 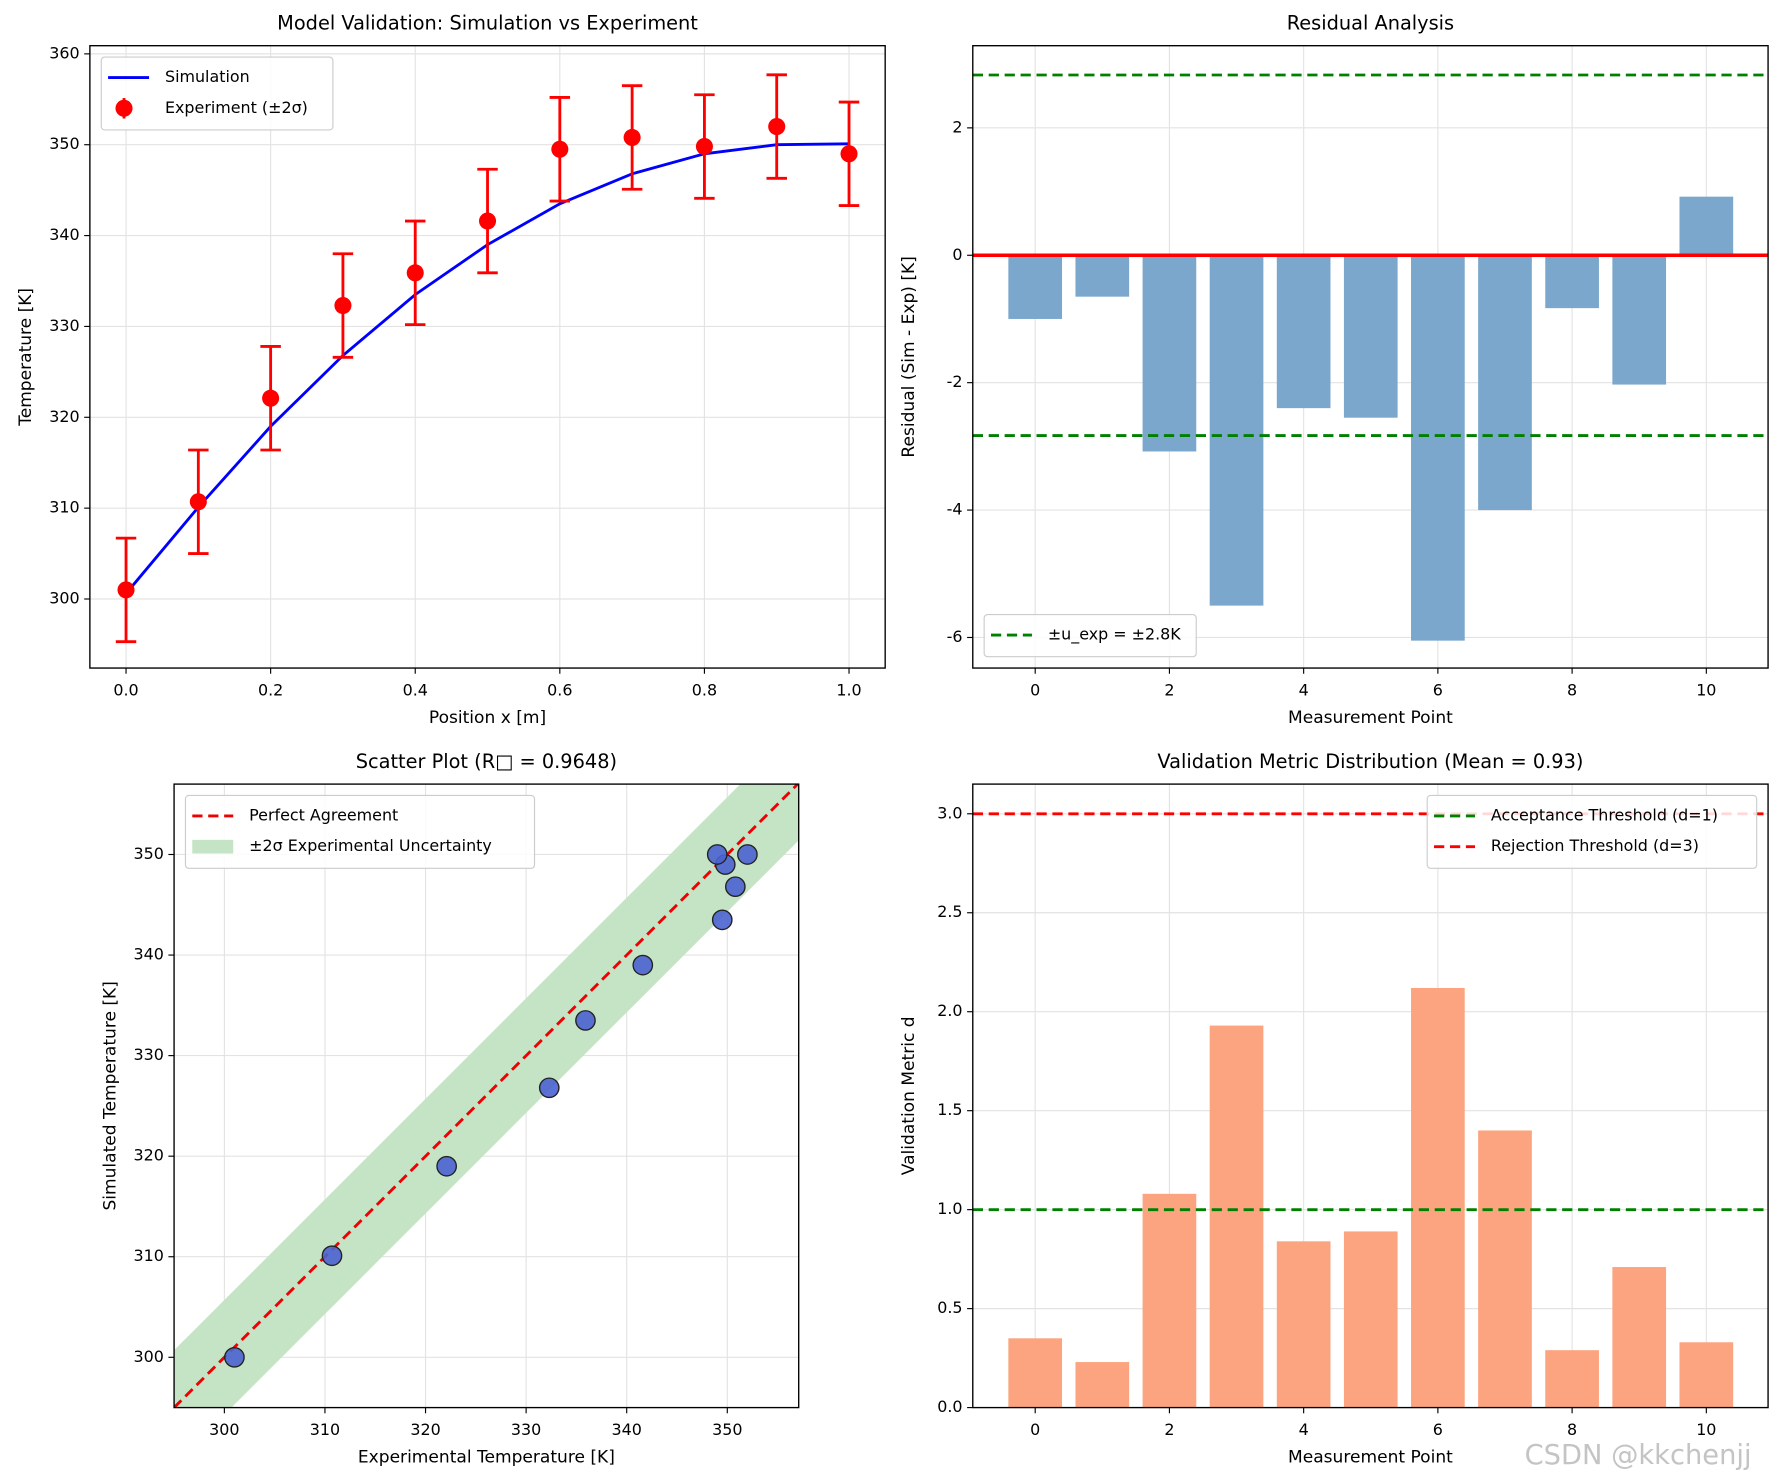 What do you see at coordinates (323, 814) in the screenshot?
I see `legend-label: Perfect Agreement` at bounding box center [323, 814].